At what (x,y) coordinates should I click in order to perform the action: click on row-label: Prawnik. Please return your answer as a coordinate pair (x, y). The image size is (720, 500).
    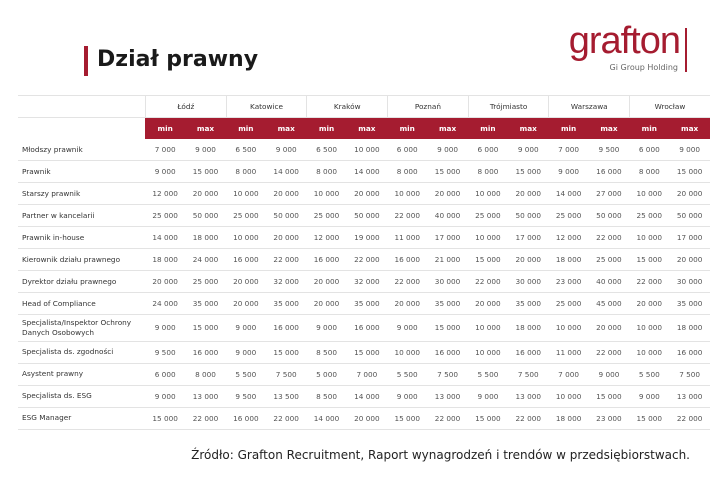
    Looking at the image, I should click on (36, 171).